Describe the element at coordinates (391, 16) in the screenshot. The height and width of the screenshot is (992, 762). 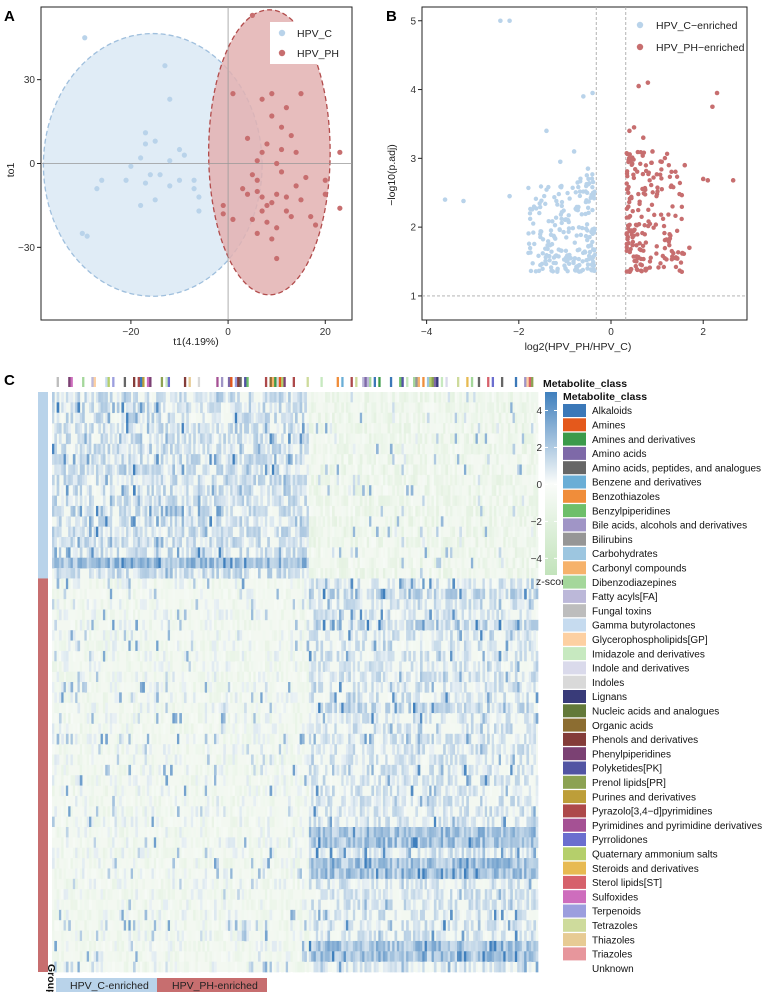
I see `panel-letter-b: B` at that location.